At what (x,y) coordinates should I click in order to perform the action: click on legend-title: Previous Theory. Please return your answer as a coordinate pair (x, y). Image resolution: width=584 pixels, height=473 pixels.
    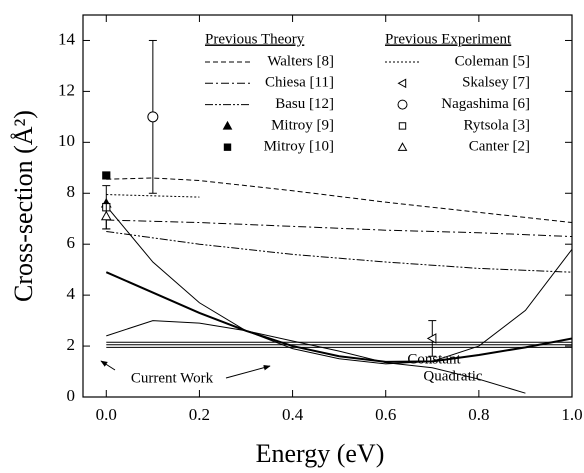
    Looking at the image, I should click on (255, 39).